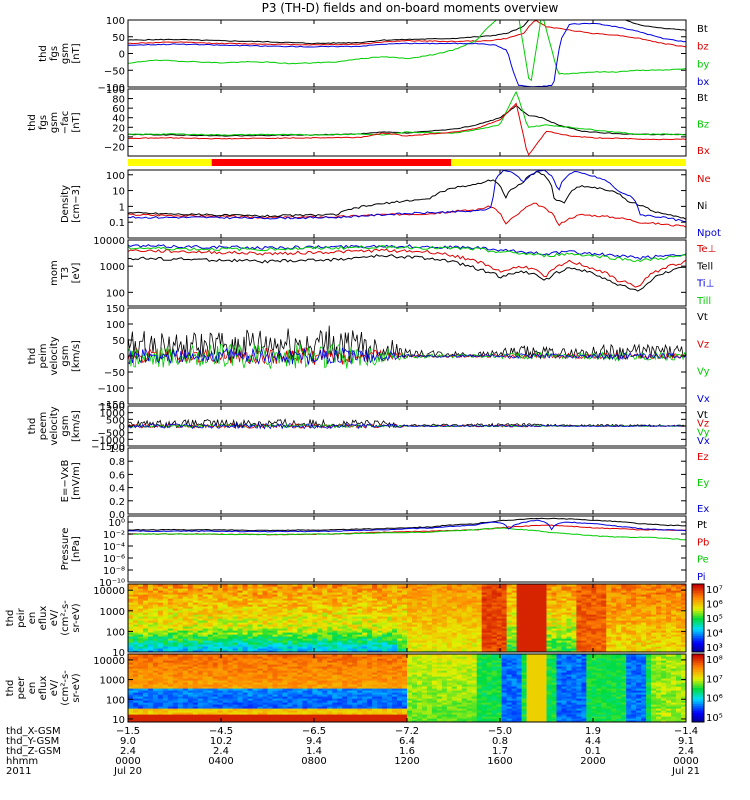 The width and height of the screenshot is (750, 800). I want to click on panel-plot-area, so click(407, 268).